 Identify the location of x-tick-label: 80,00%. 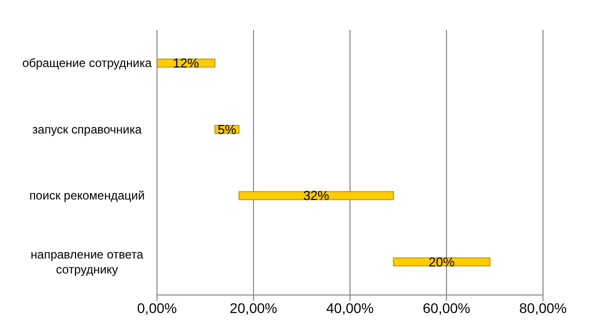
(543, 308).